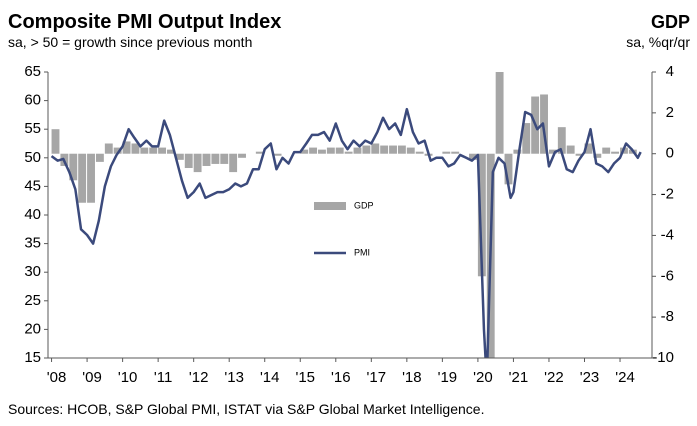 The height and width of the screenshot is (426, 697). Describe the element at coordinates (670, 153) in the screenshot. I see `y2-tick-label: 0` at that location.